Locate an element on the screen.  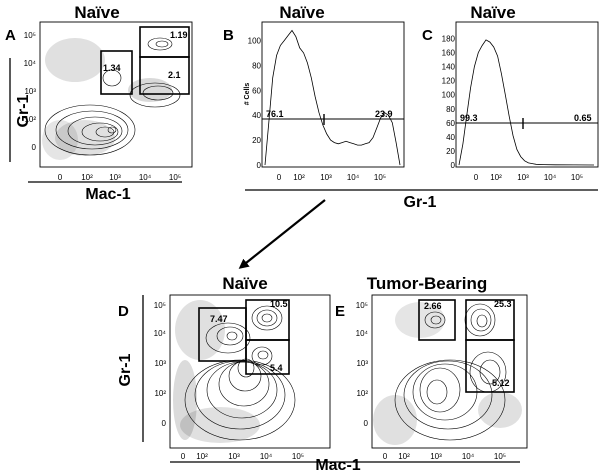
panel-e-xtick: 10⁴ is located at coordinates (468, 456).